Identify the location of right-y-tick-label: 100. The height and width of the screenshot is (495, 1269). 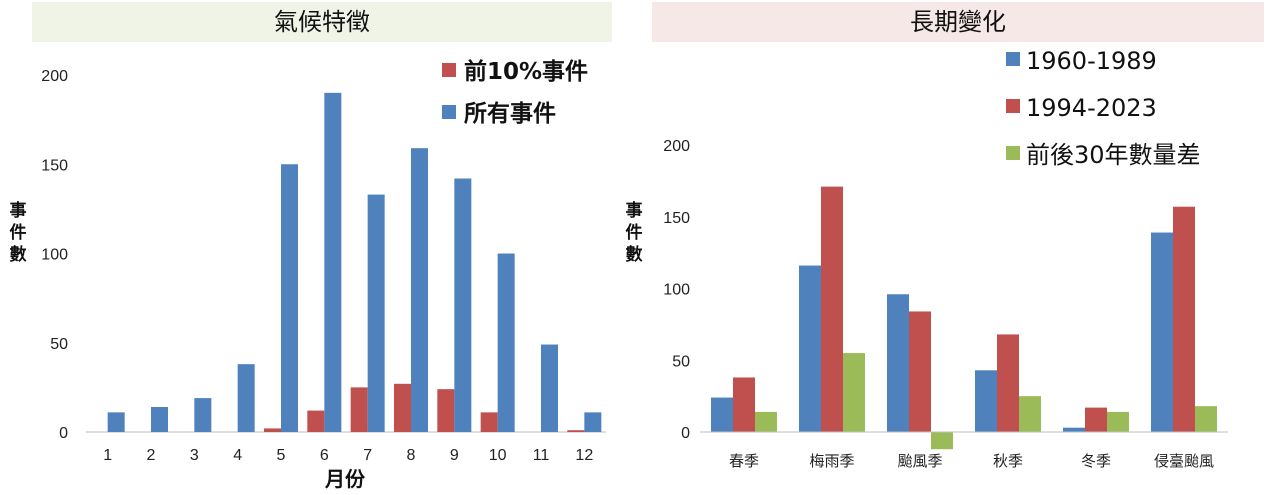
(676, 290).